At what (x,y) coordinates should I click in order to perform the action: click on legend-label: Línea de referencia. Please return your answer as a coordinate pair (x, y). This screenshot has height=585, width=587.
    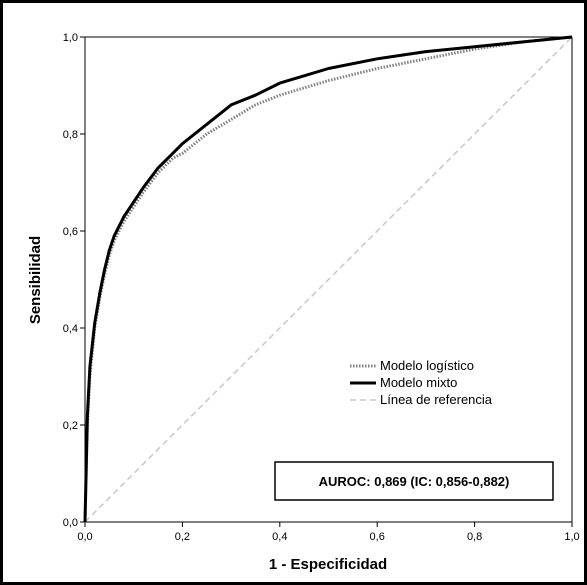
    Looking at the image, I should click on (436, 399).